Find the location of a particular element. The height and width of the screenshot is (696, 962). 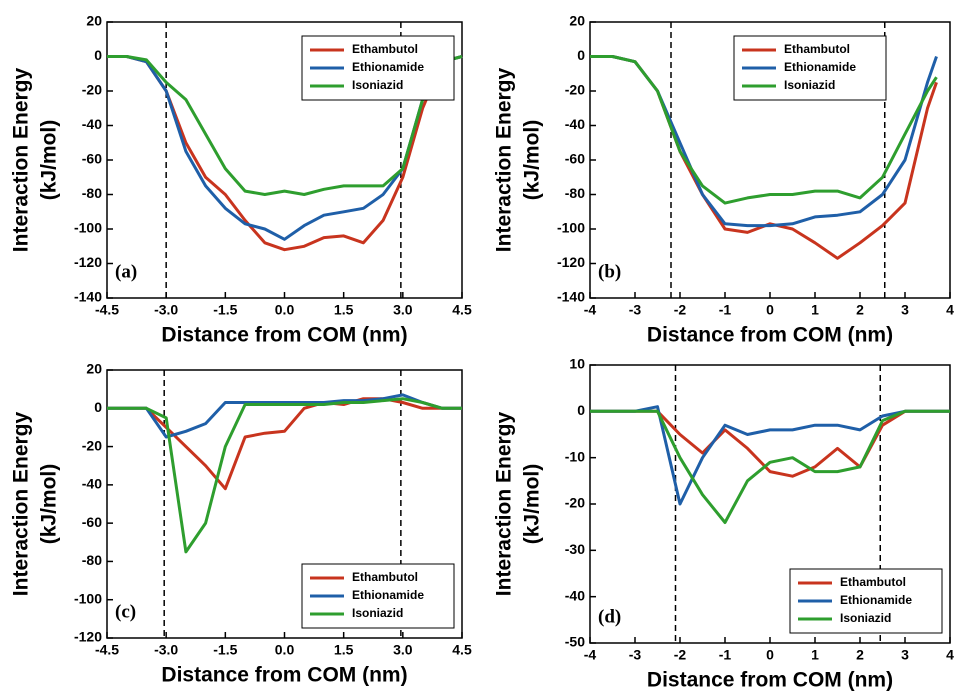

panel-label: (a) is located at coordinates (126, 271).